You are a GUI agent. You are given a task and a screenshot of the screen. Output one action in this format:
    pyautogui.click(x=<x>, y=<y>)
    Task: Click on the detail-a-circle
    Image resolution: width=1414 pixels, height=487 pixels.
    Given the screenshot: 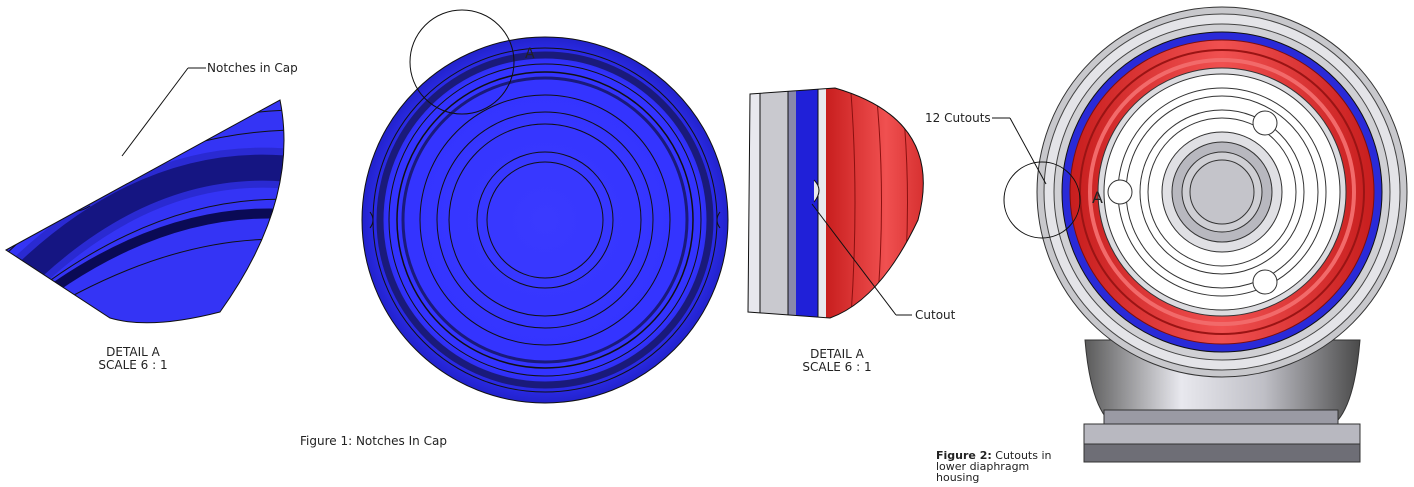 What is the action you would take?
    pyautogui.click(x=462, y=62)
    